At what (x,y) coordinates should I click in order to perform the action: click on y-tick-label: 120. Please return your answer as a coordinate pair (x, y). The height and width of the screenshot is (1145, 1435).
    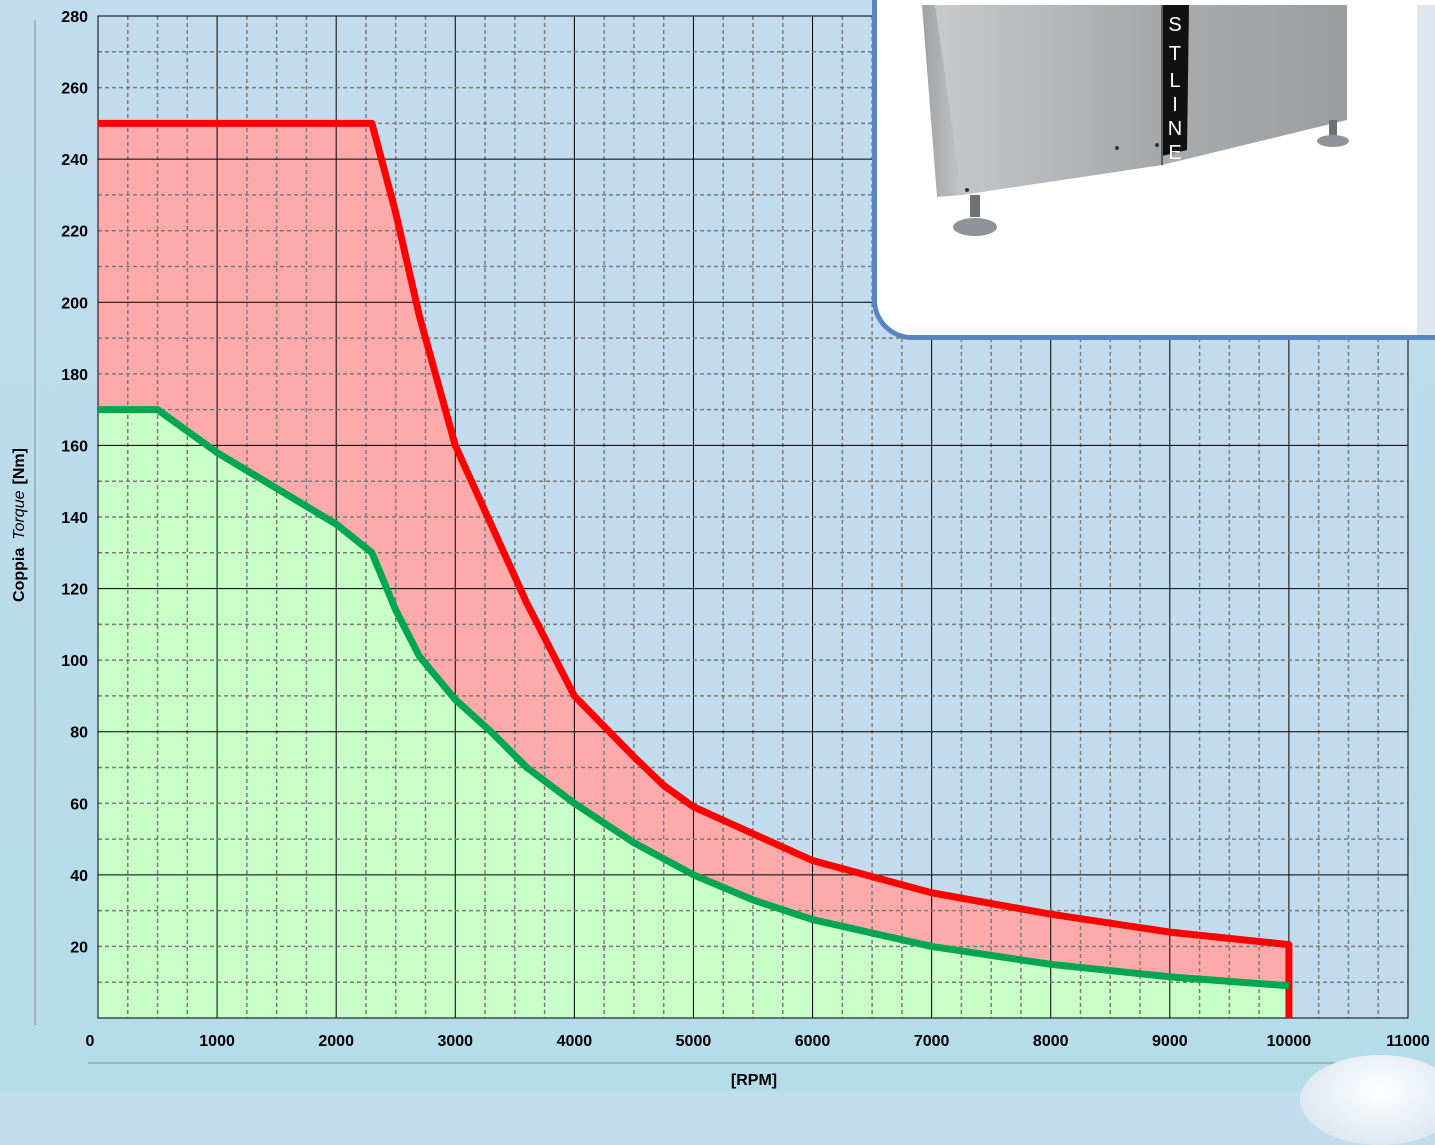
    Looking at the image, I should click on (74, 590).